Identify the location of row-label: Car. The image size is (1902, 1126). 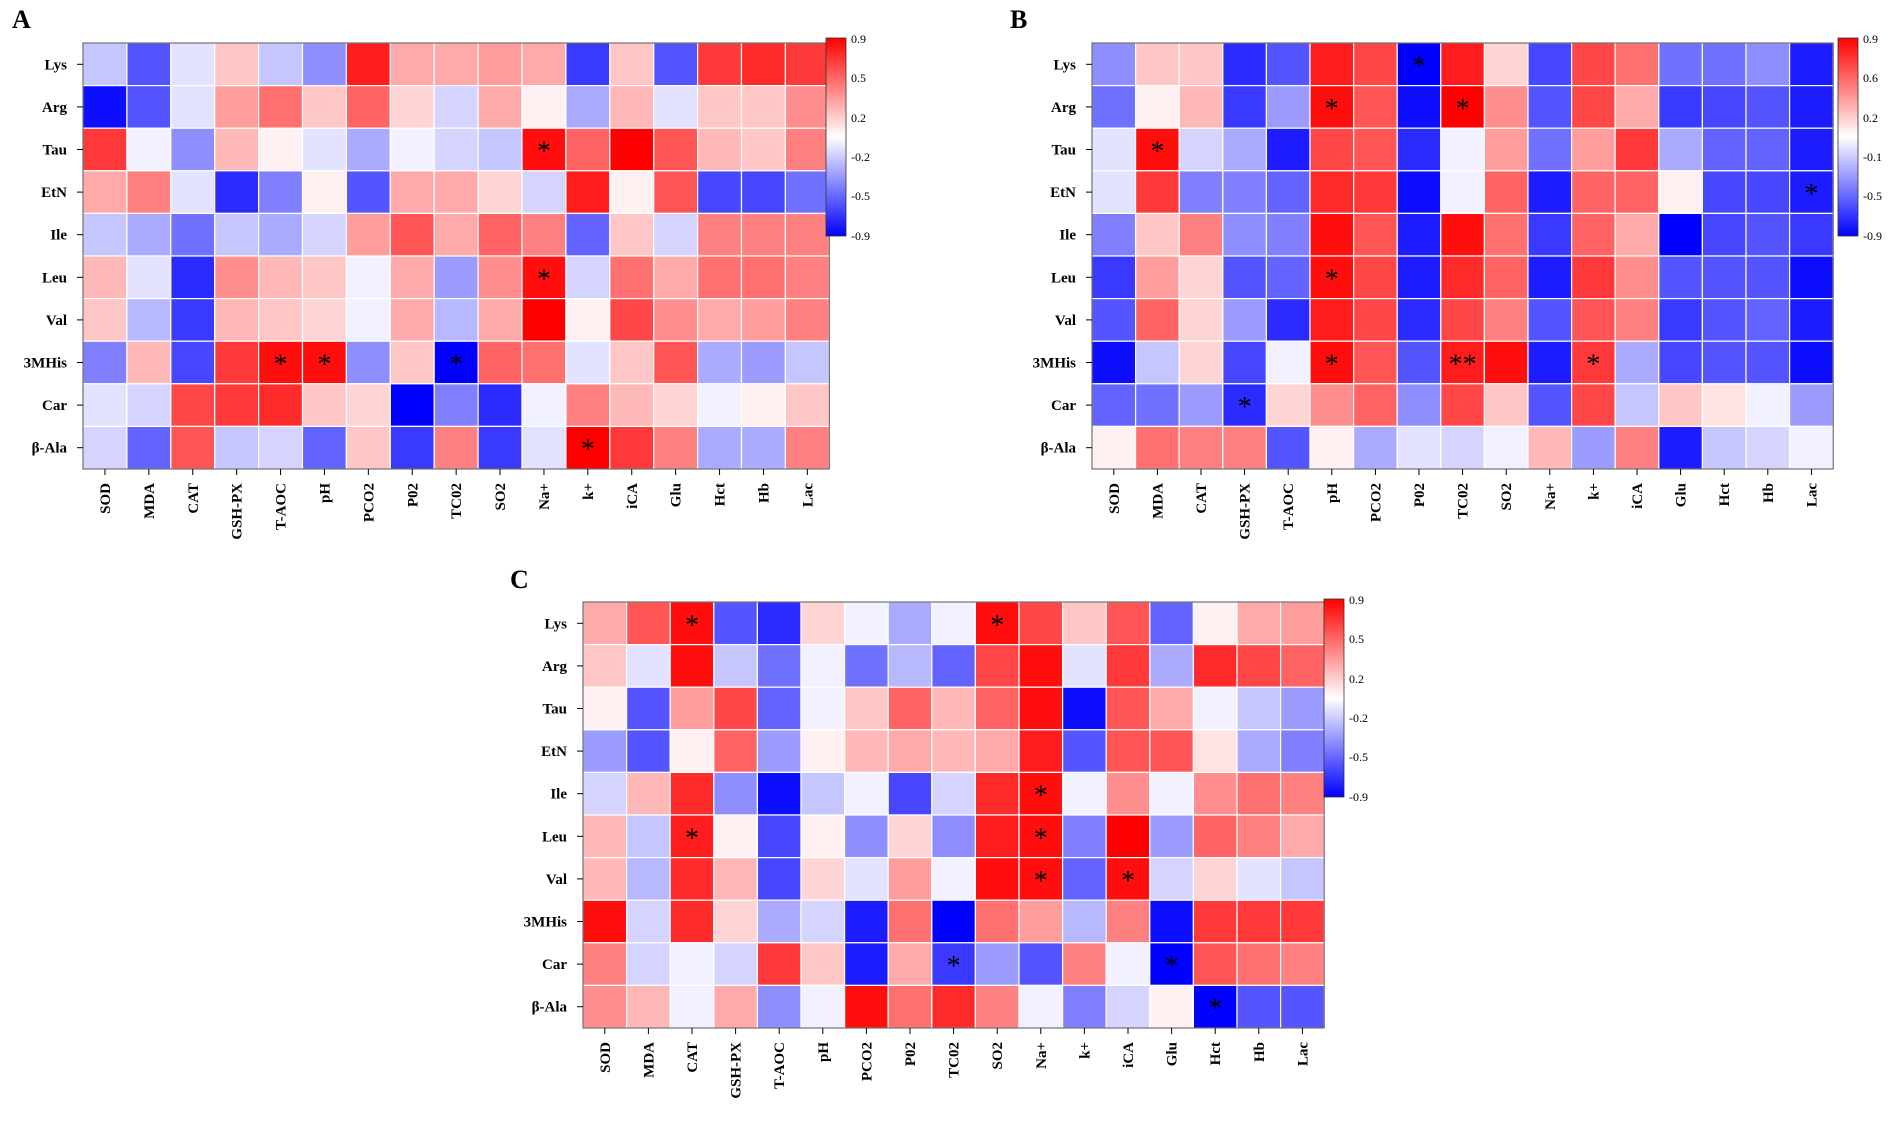
(1063, 406).